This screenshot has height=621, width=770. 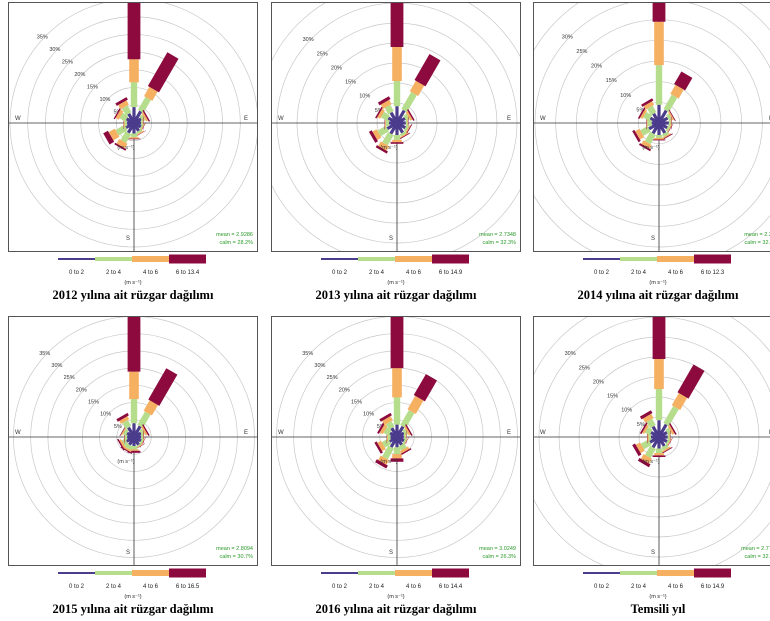 What do you see at coordinates (755, 549) in the screenshot?
I see `mean-label: mean = 2.7734` at bounding box center [755, 549].